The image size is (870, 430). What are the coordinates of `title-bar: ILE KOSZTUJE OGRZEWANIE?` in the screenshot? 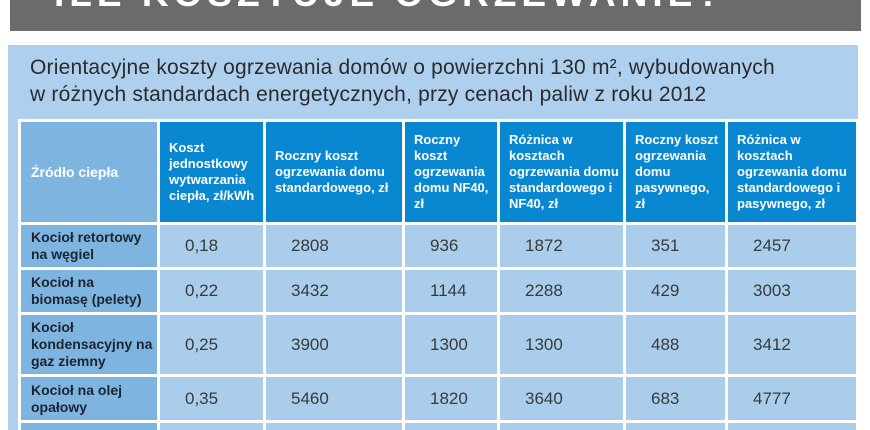 It's located at (435, 15).